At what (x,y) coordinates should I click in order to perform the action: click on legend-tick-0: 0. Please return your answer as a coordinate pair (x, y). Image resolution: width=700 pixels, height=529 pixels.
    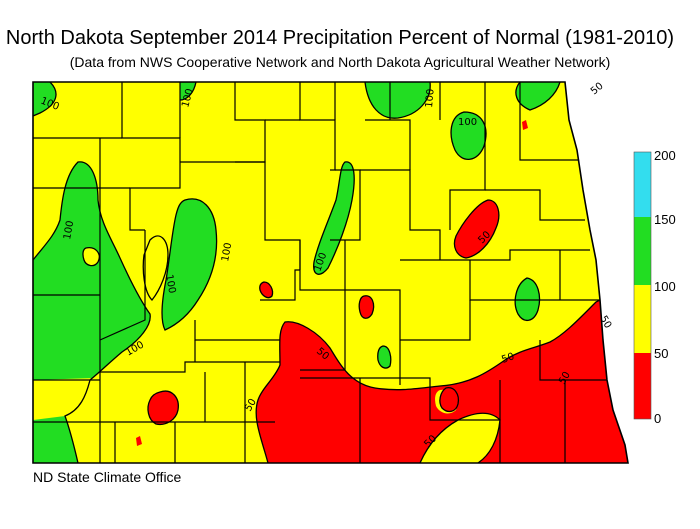
    Looking at the image, I should click on (658, 418).